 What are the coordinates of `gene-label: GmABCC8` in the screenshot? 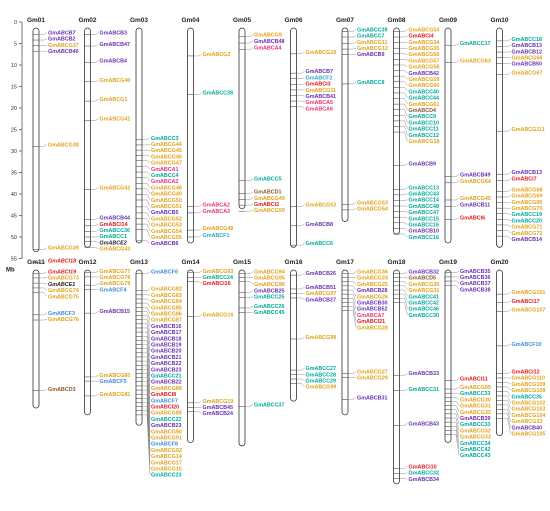 It's located at (371, 83).